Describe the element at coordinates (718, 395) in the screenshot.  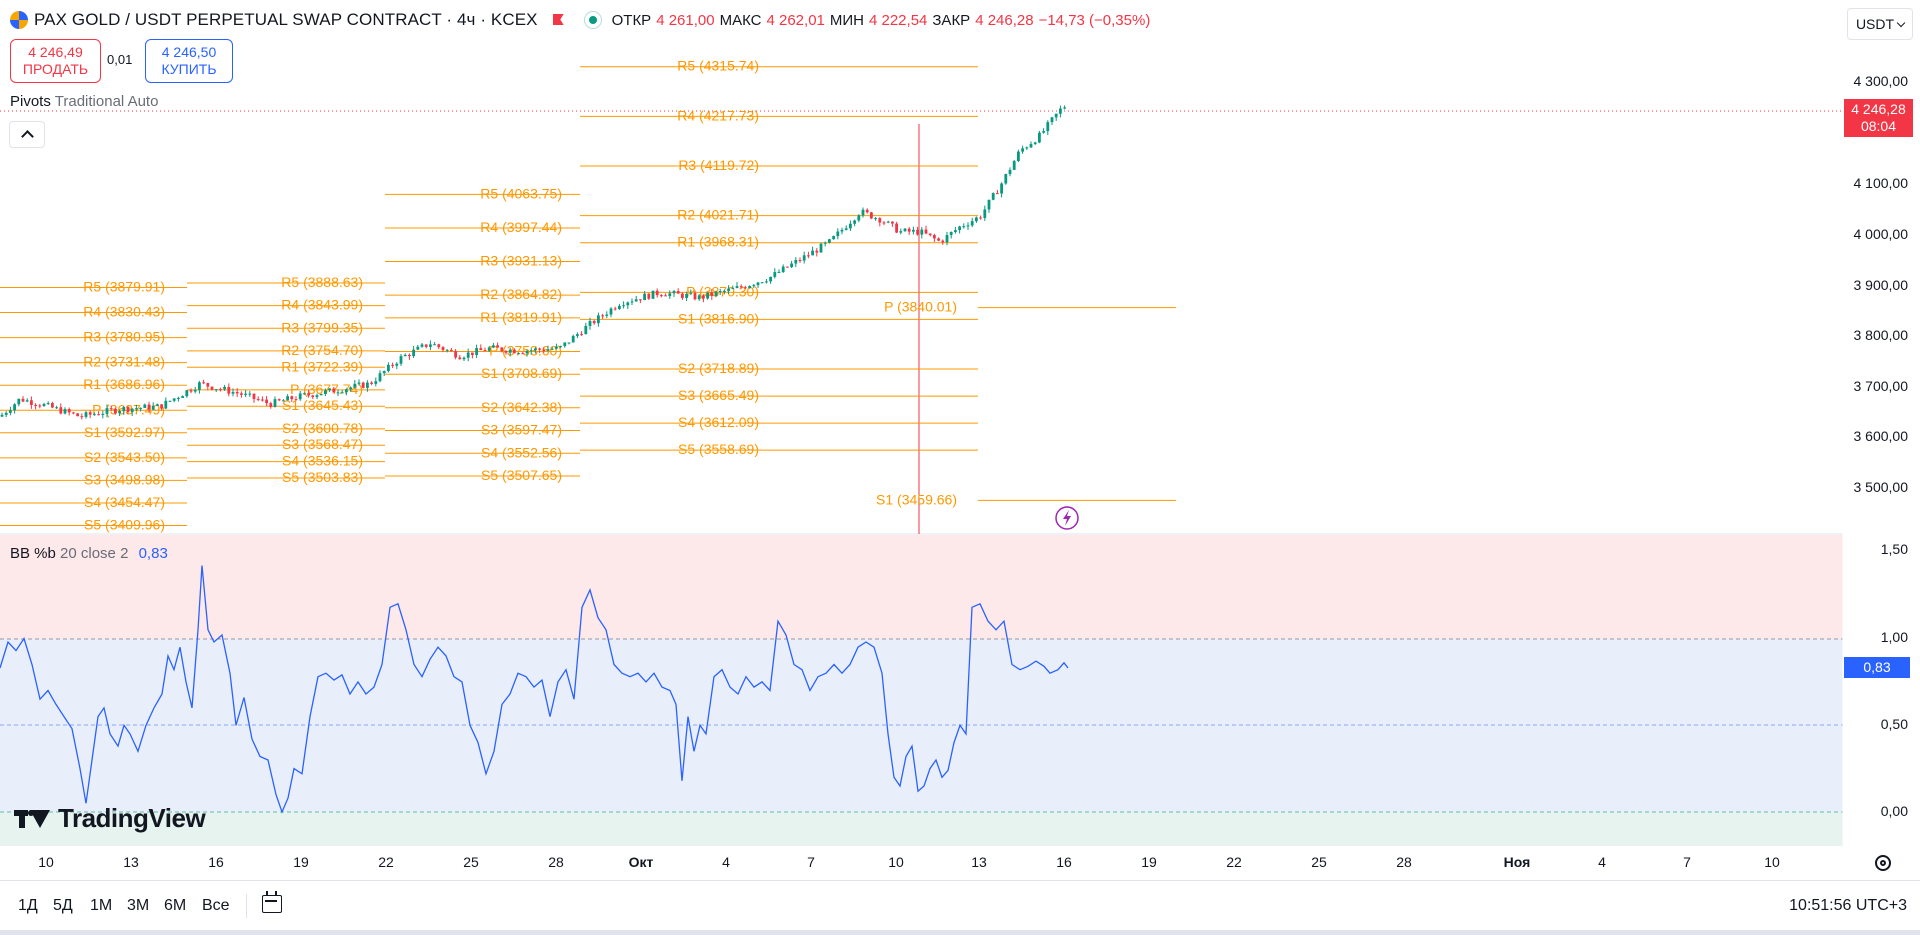
I see `pivot-label: S3 (3665.49)` at that location.